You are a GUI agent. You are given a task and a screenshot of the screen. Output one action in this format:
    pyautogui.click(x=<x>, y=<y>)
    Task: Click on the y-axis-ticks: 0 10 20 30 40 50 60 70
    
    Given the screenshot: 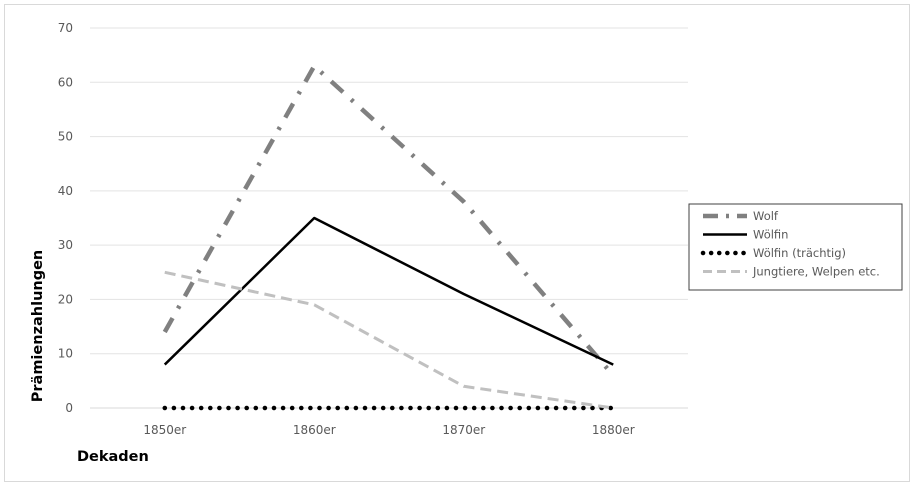 What is the action you would take?
    pyautogui.click(x=65, y=218)
    